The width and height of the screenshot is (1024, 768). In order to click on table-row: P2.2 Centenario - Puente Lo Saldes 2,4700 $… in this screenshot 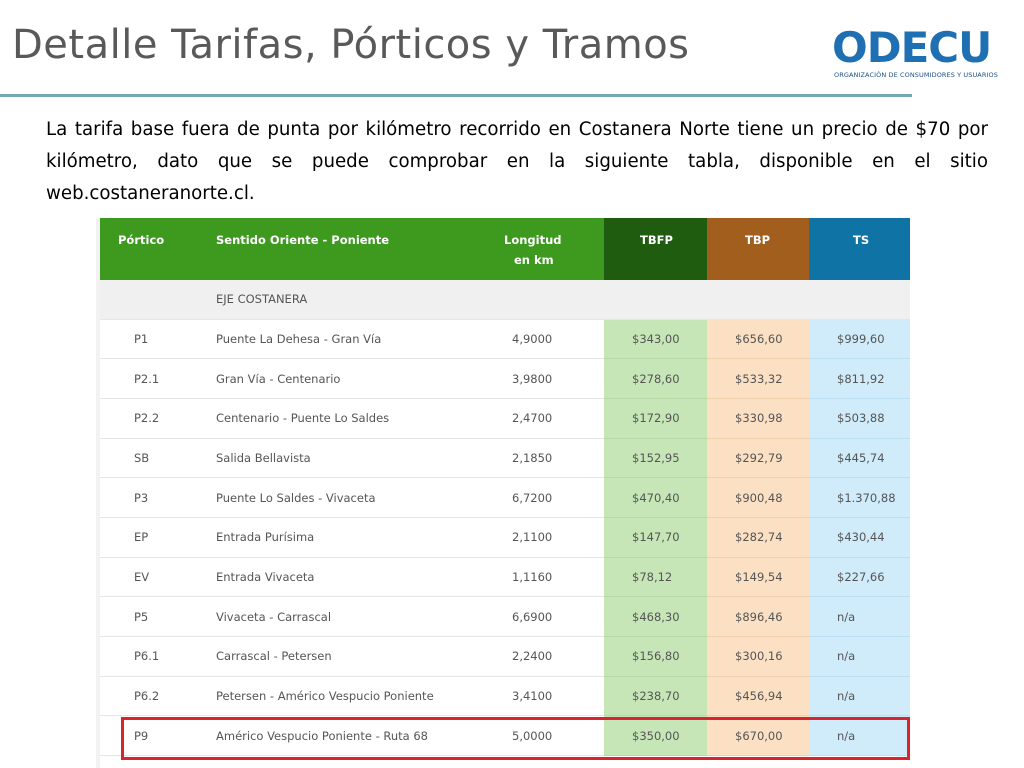, I will do `click(505, 418)`.